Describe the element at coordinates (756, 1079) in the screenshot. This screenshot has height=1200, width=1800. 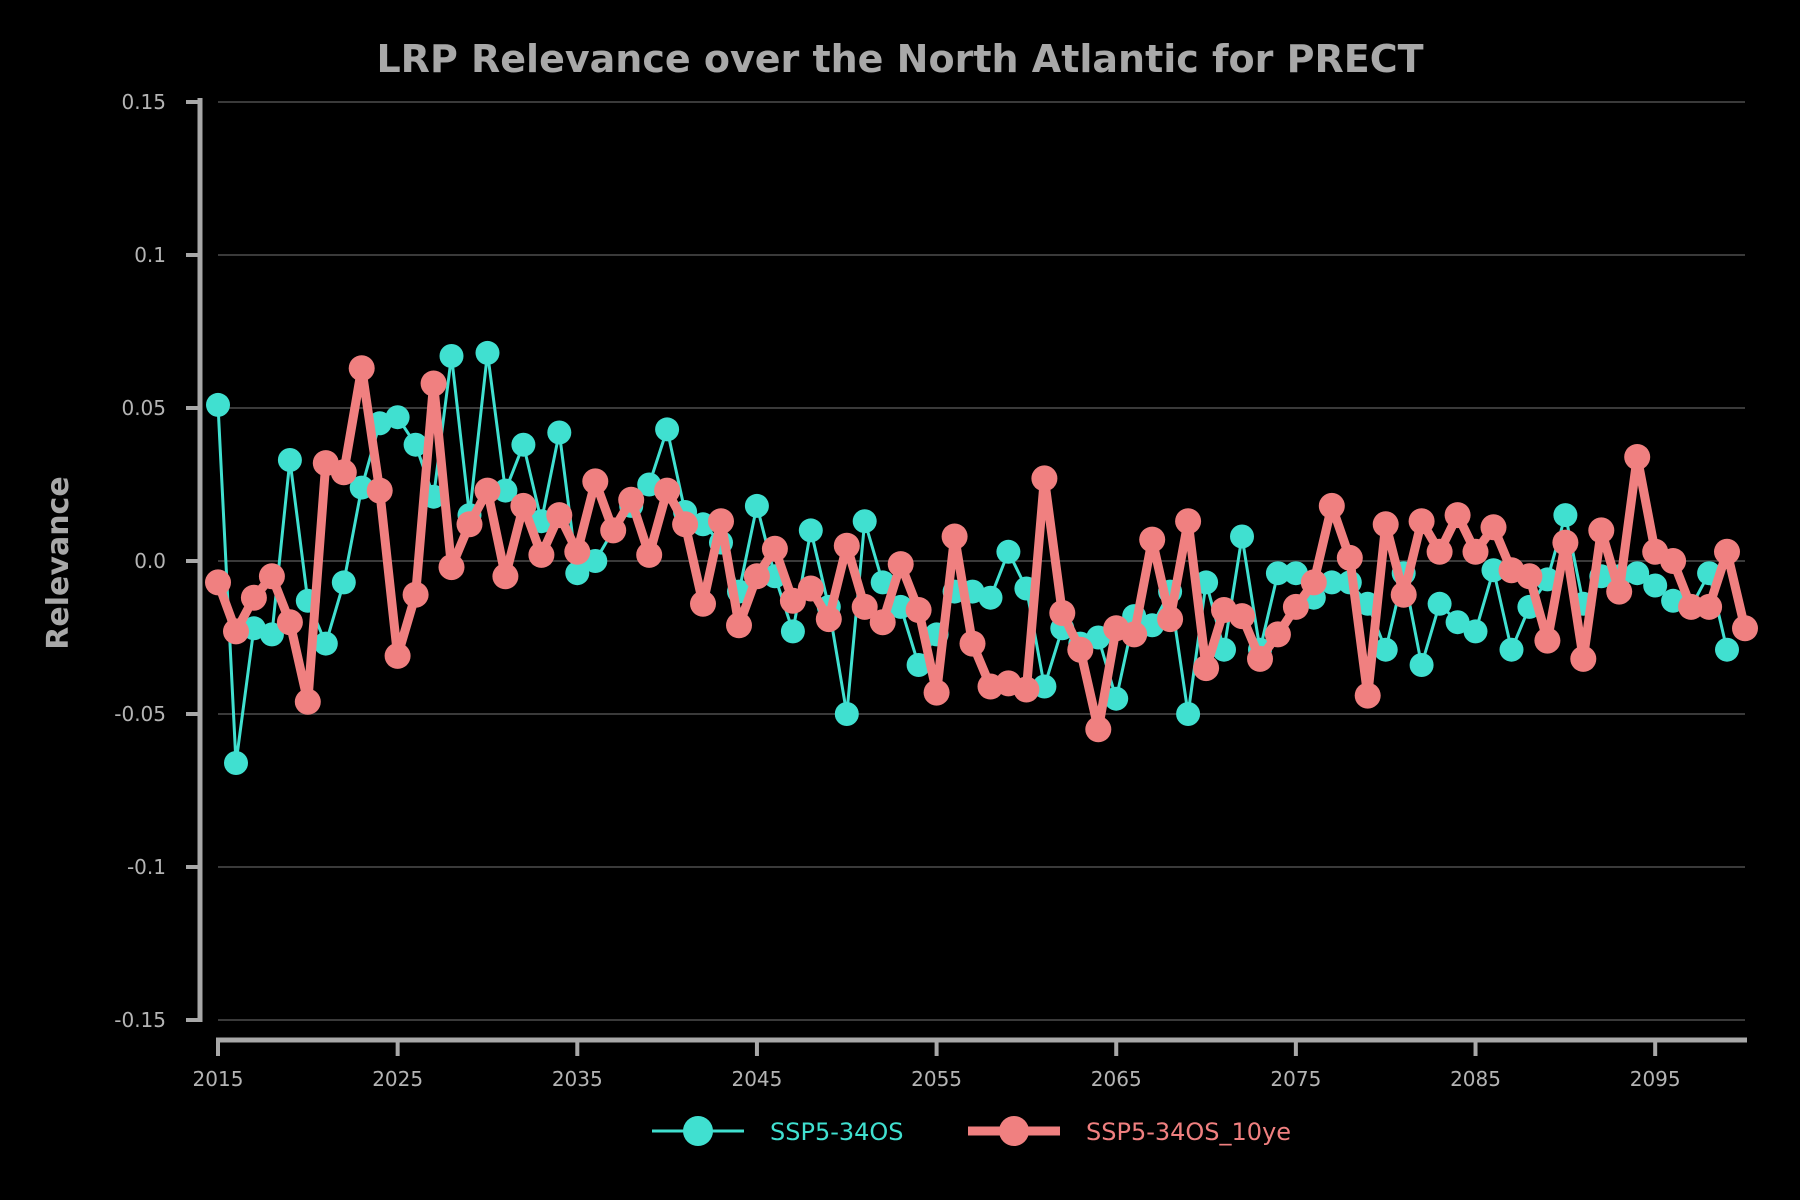
I see `x-tick-label: 2045` at that location.